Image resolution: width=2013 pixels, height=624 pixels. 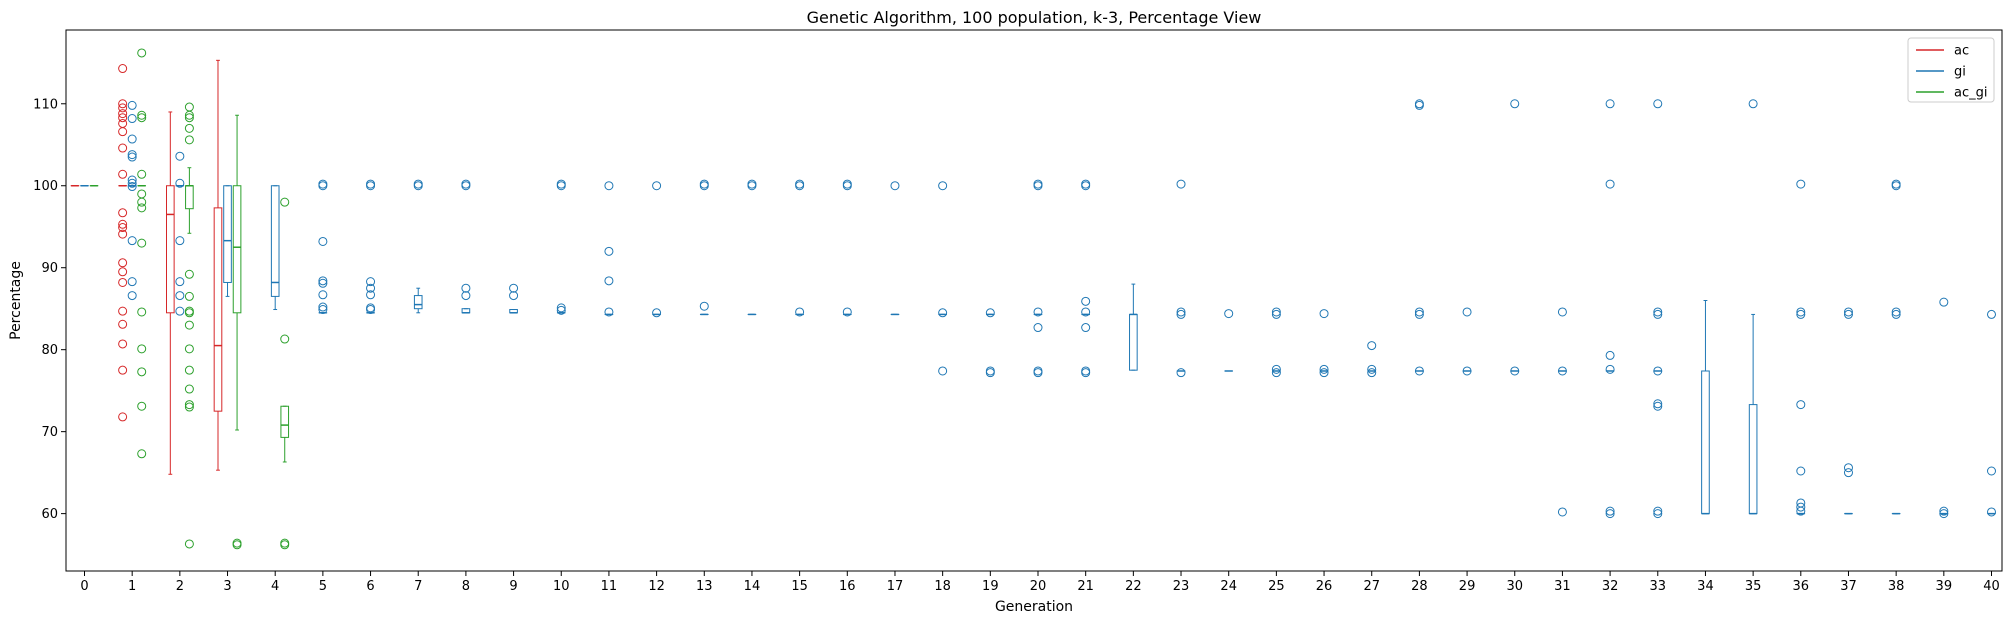 I want to click on x-tick-label: 23, so click(x=1181, y=586).